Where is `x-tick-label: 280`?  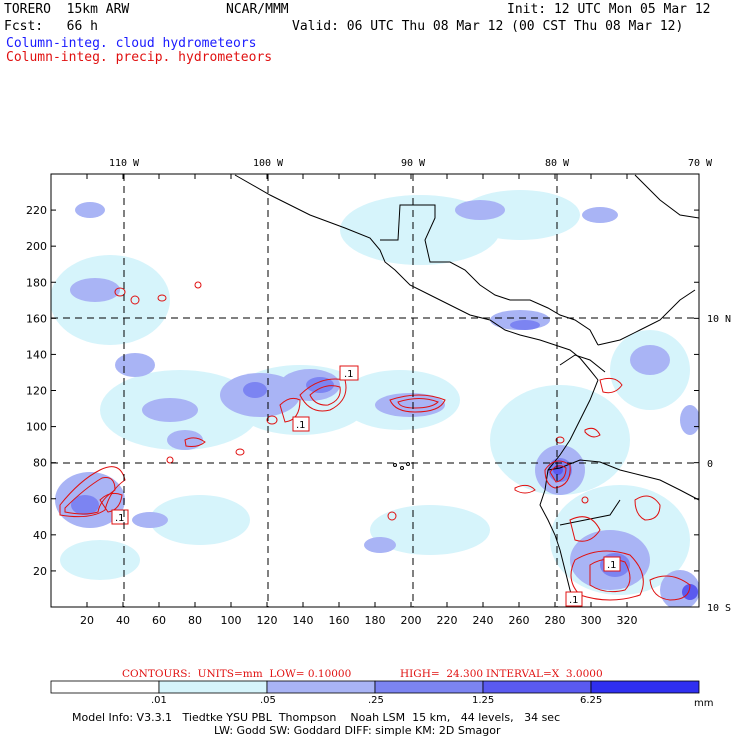
x-tick-label: 280 is located at coordinates (555, 620).